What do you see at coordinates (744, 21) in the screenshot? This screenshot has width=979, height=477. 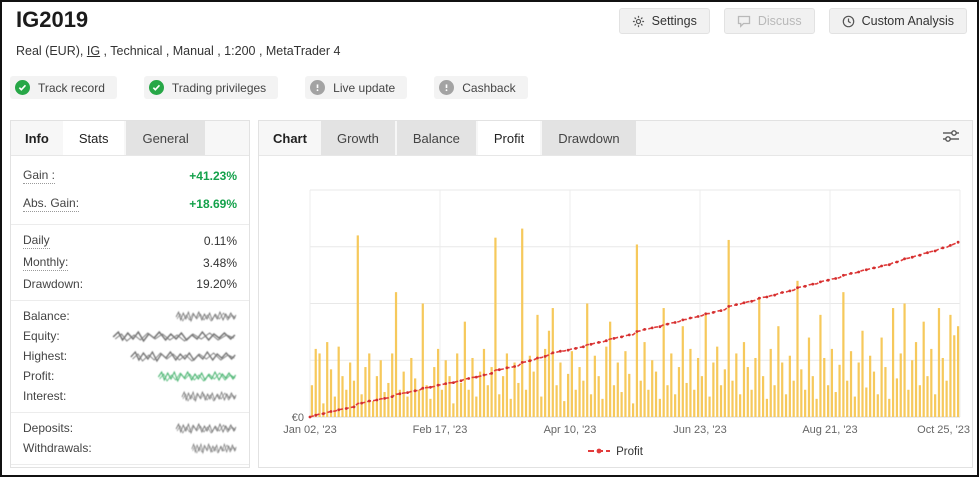 I see `speech-bubble-icon` at bounding box center [744, 21].